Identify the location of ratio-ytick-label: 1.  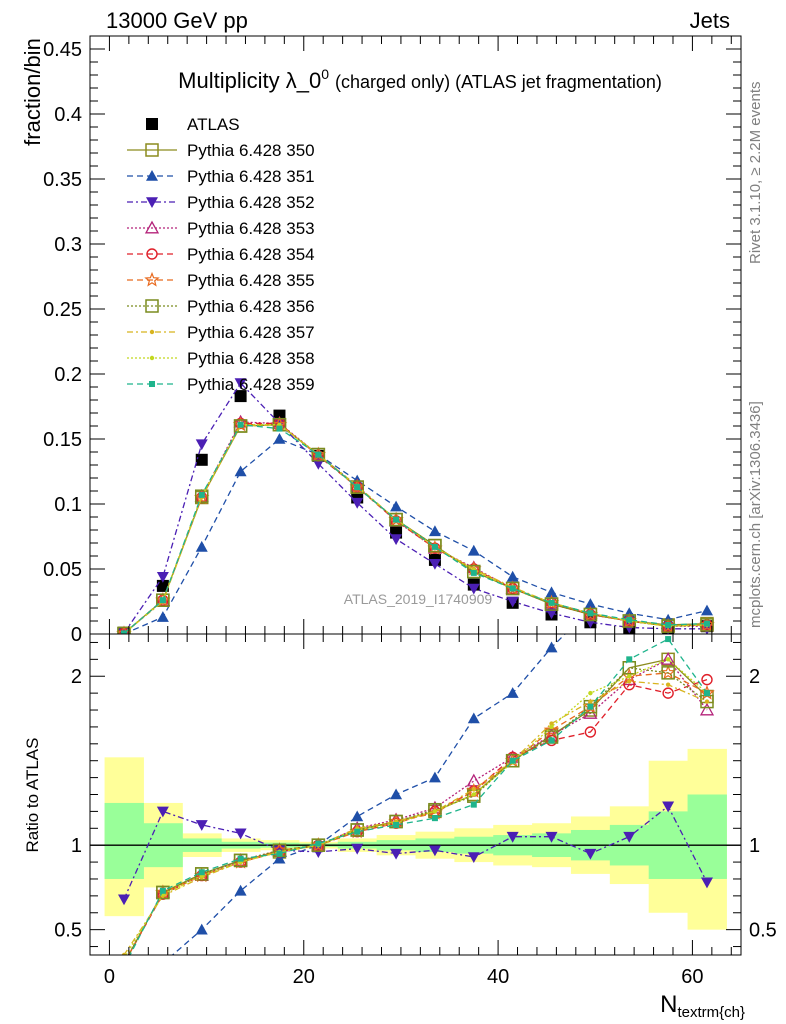
(76, 846).